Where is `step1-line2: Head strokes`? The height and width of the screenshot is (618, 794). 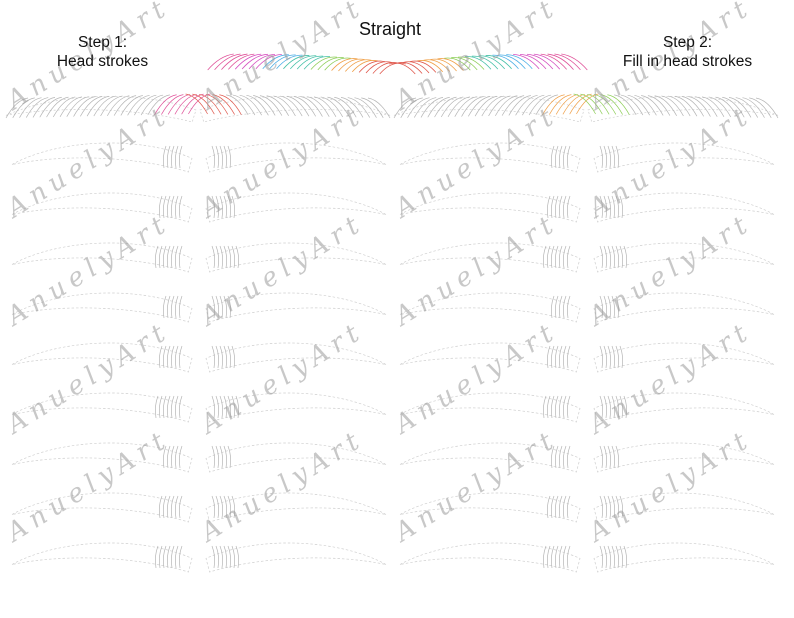 step1-line2: Head strokes is located at coordinates (102, 61).